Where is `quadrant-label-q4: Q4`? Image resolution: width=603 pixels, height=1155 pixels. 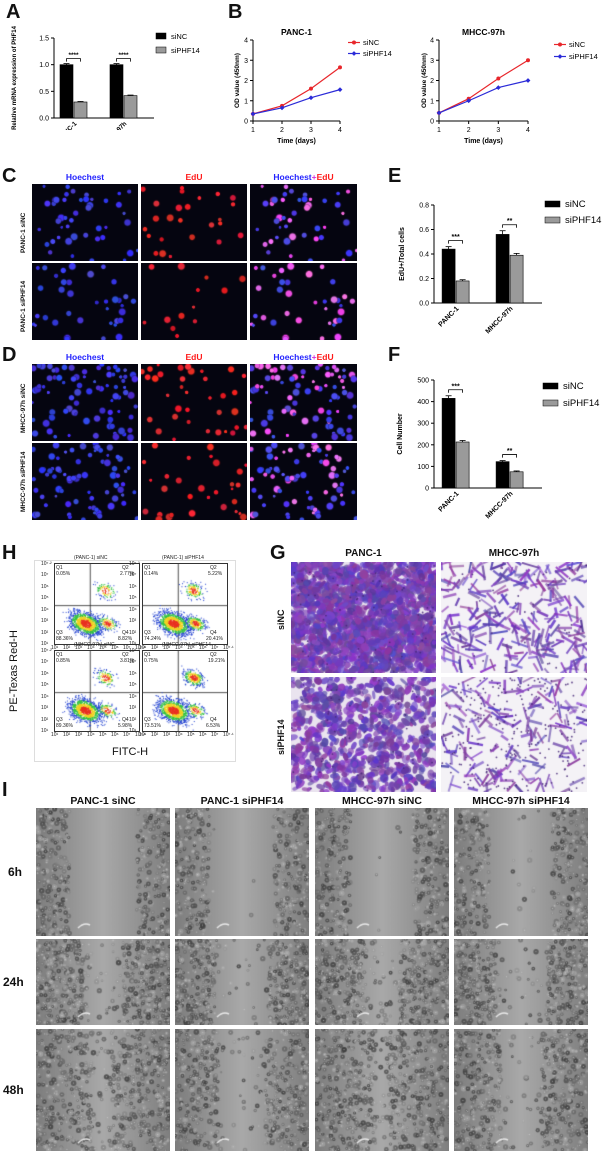 quadrant-label-q4: Q4 is located at coordinates (213, 720).